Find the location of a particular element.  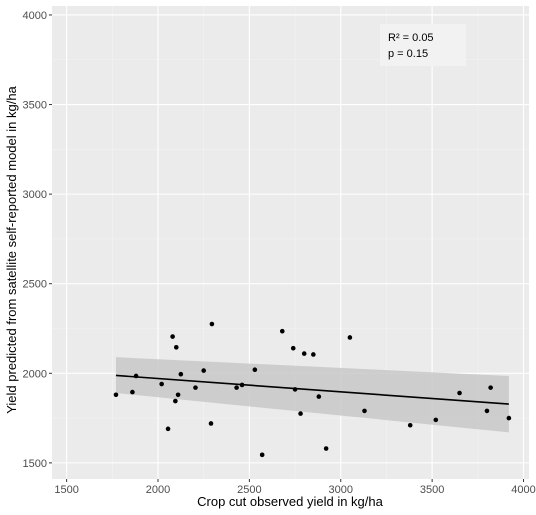

stats-annotation: R² = 0.05 p = 0.15 is located at coordinates (423, 45).